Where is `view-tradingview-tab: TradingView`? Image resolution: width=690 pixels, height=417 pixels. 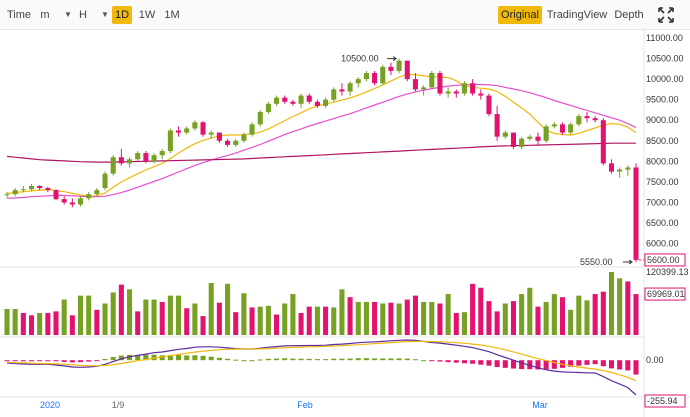
view-tradingview-tab: TradingView is located at coordinates (577, 15).